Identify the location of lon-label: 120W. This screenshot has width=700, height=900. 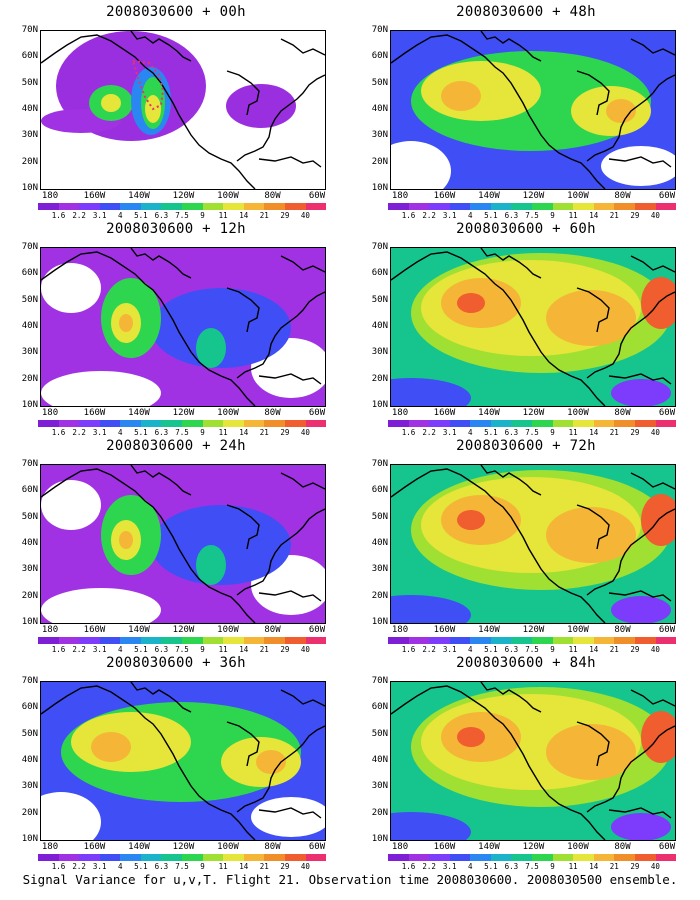
(183, 413).